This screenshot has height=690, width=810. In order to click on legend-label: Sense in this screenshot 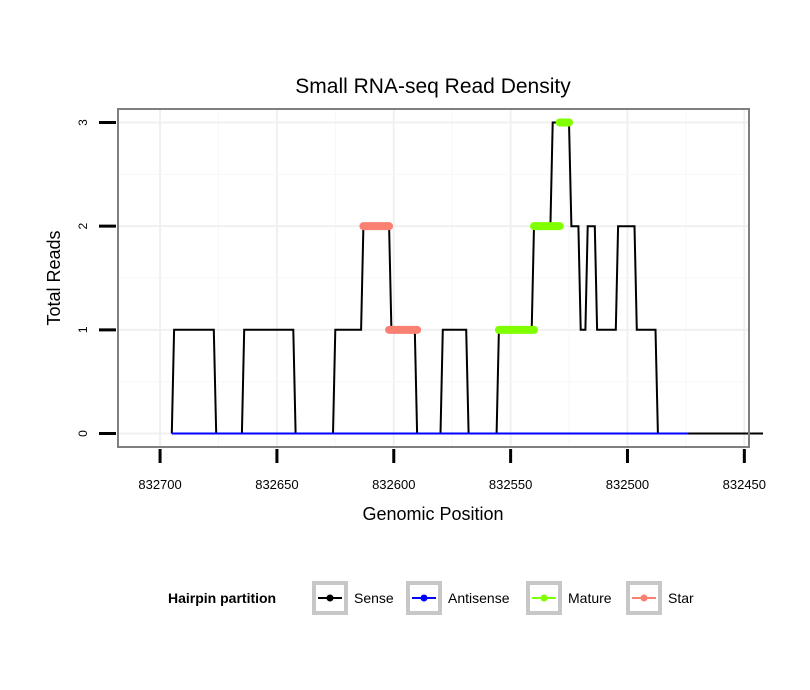, I will do `click(374, 598)`.